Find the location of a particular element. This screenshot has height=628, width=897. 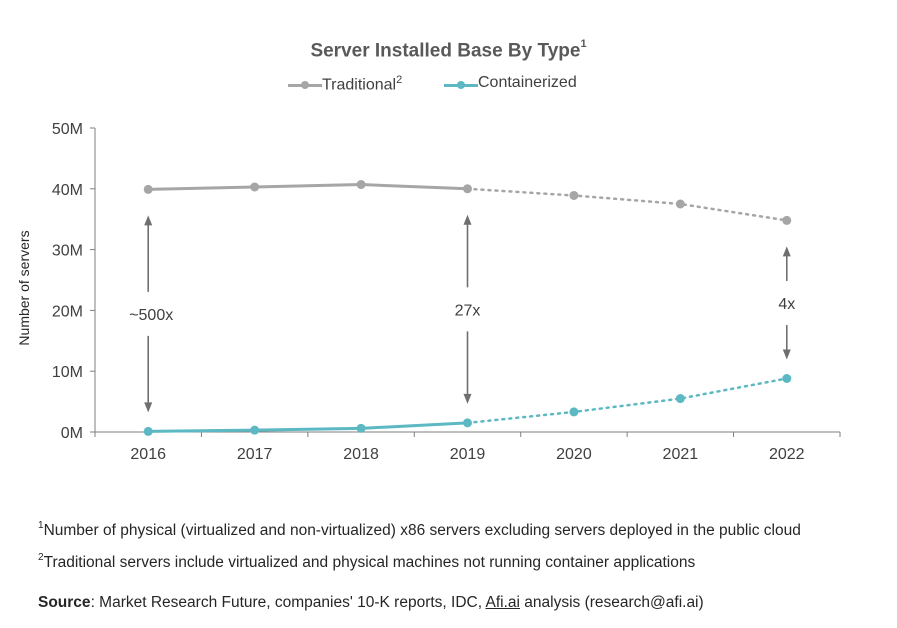

footnote-marker: 1 is located at coordinates (41, 525).